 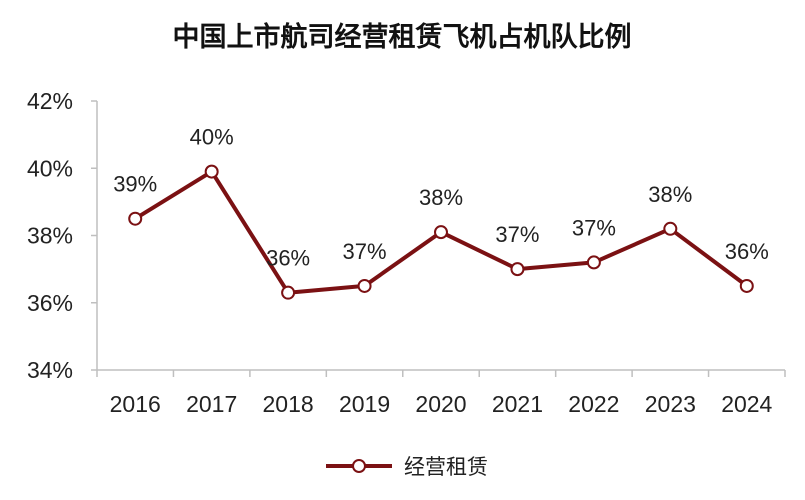 What do you see at coordinates (50, 168) in the screenshot?
I see `y-tick-label: 40%` at bounding box center [50, 168].